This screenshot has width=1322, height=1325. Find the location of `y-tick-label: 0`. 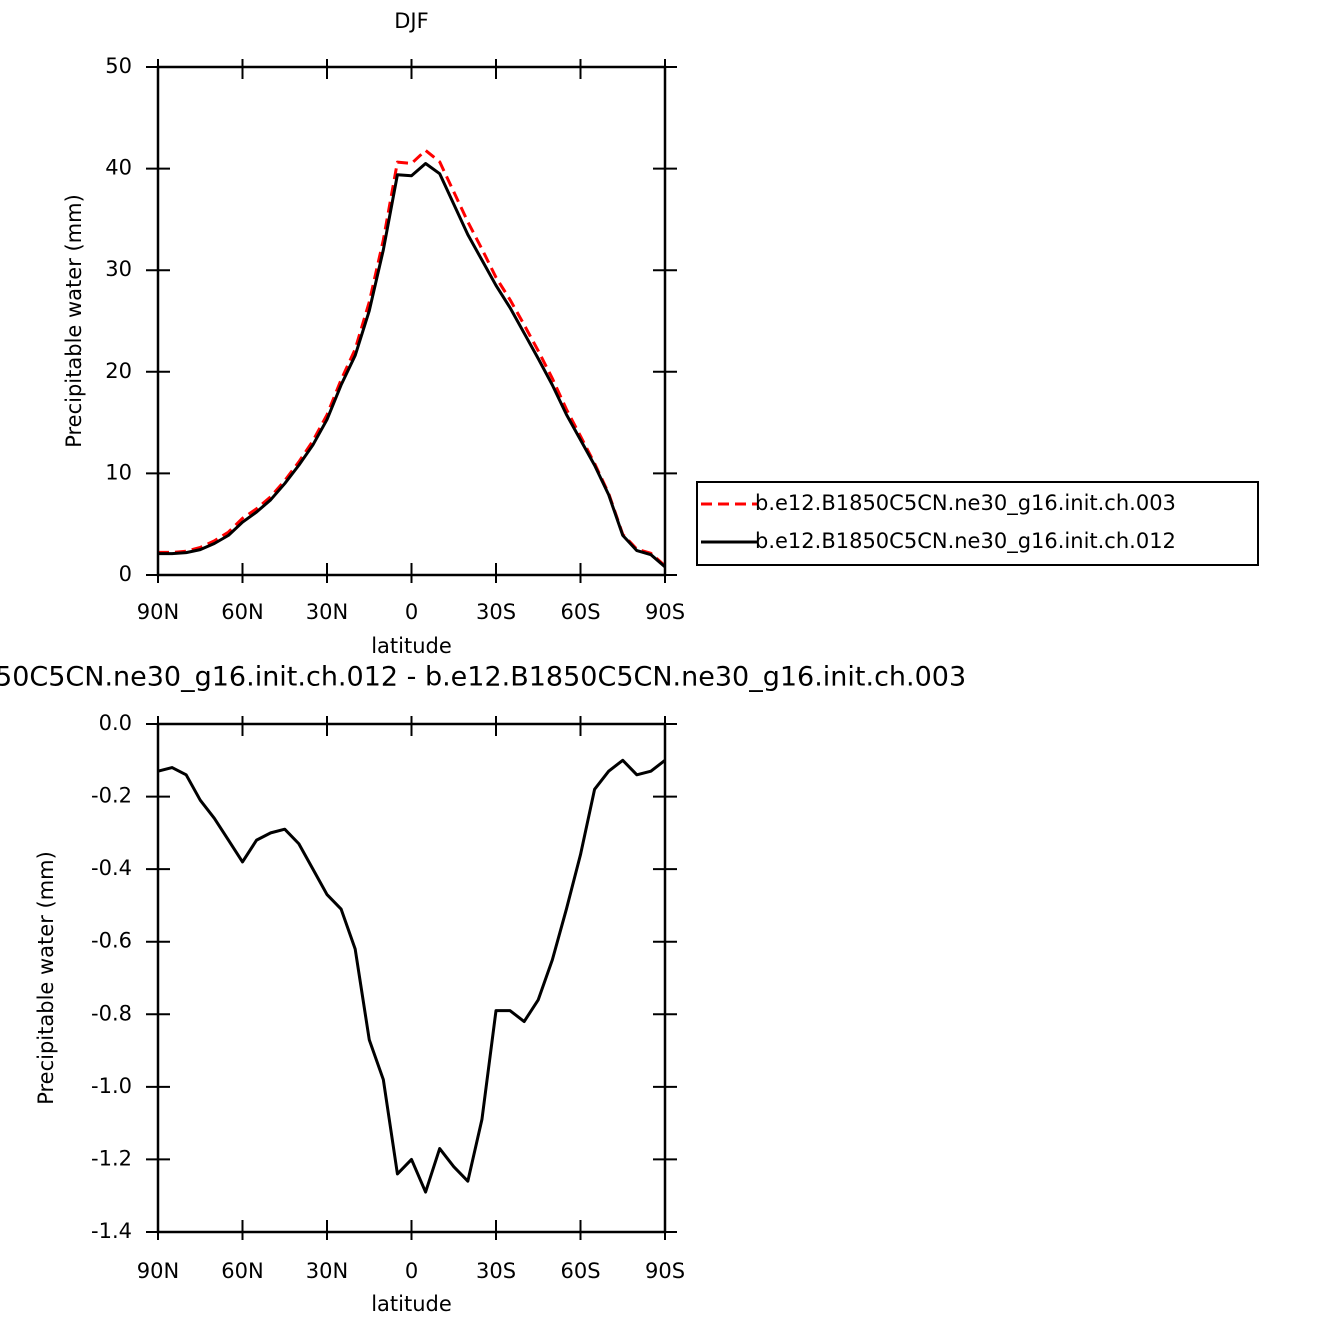

y-tick-label: 0 is located at coordinates (125, 574).